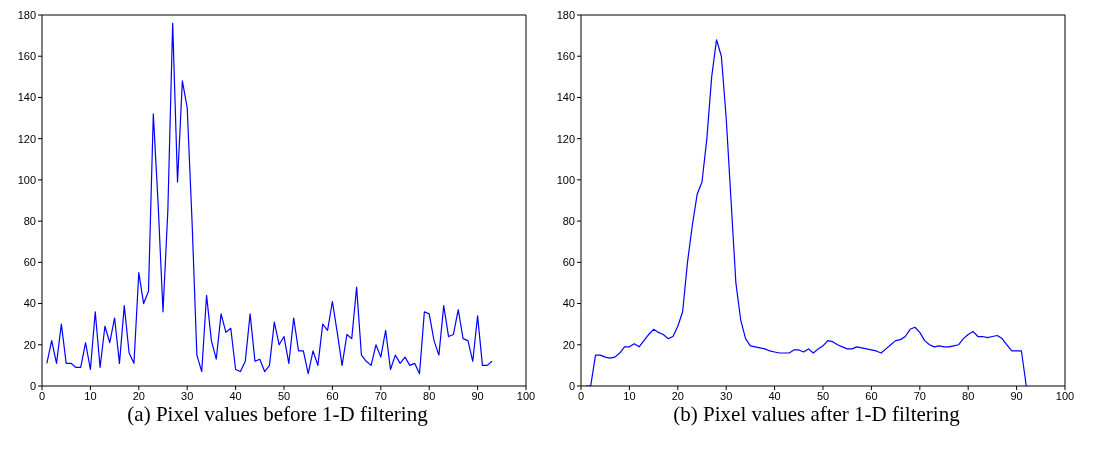 The image size is (1094, 450). What do you see at coordinates (277, 414) in the screenshot?
I see `text: (a) Pixel values before 1-D filtering` at bounding box center [277, 414].